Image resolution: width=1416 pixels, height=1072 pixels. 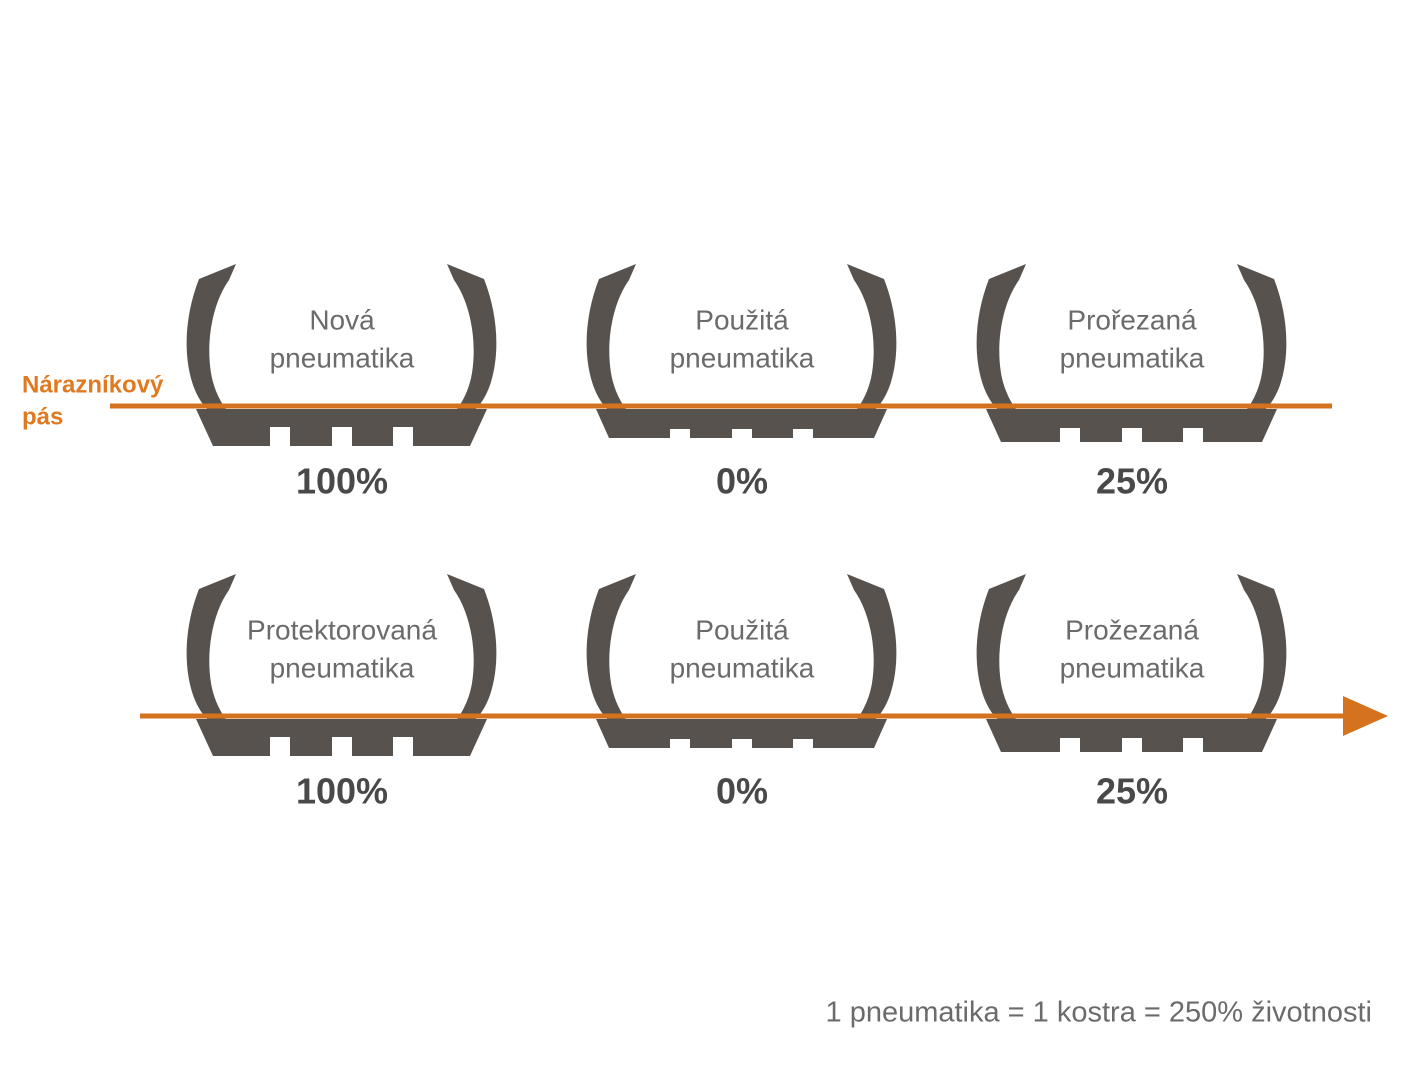 I want to click on belt-label: Nárazníkový pás, so click(x=93, y=400).